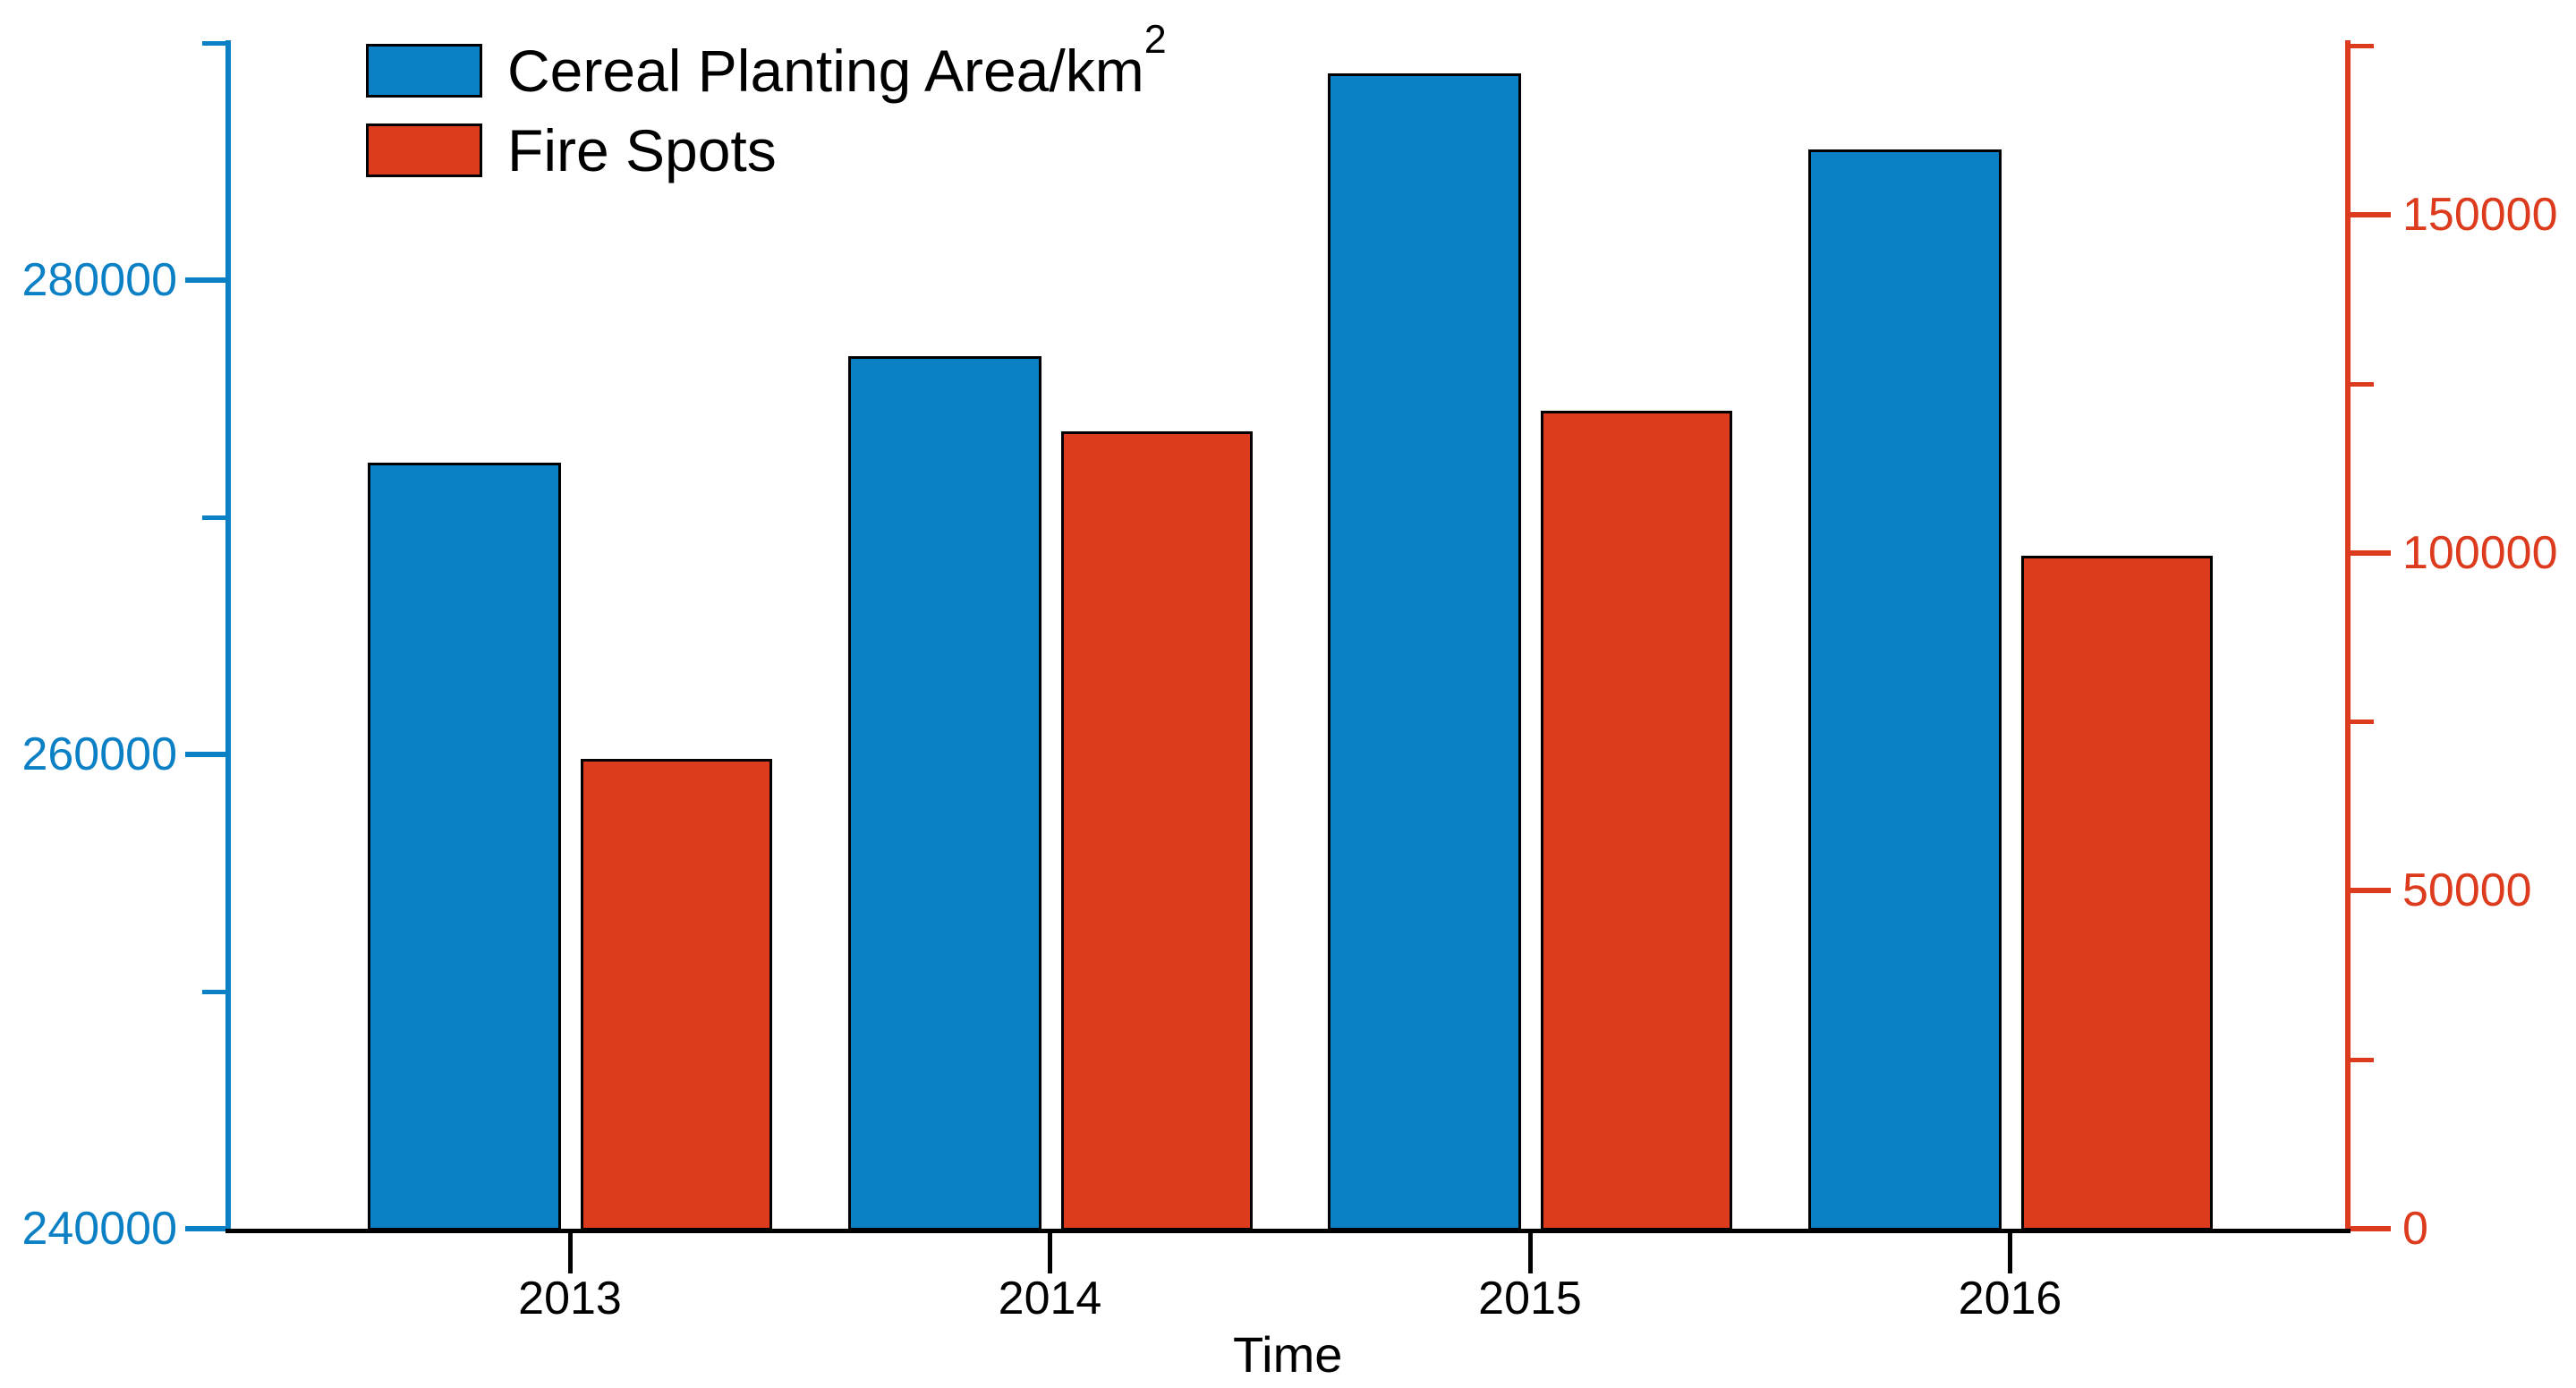 This screenshot has width=2576, height=1388. What do you see at coordinates (2348, 636) in the screenshot?
I see `y-axis-right-line` at bounding box center [2348, 636].